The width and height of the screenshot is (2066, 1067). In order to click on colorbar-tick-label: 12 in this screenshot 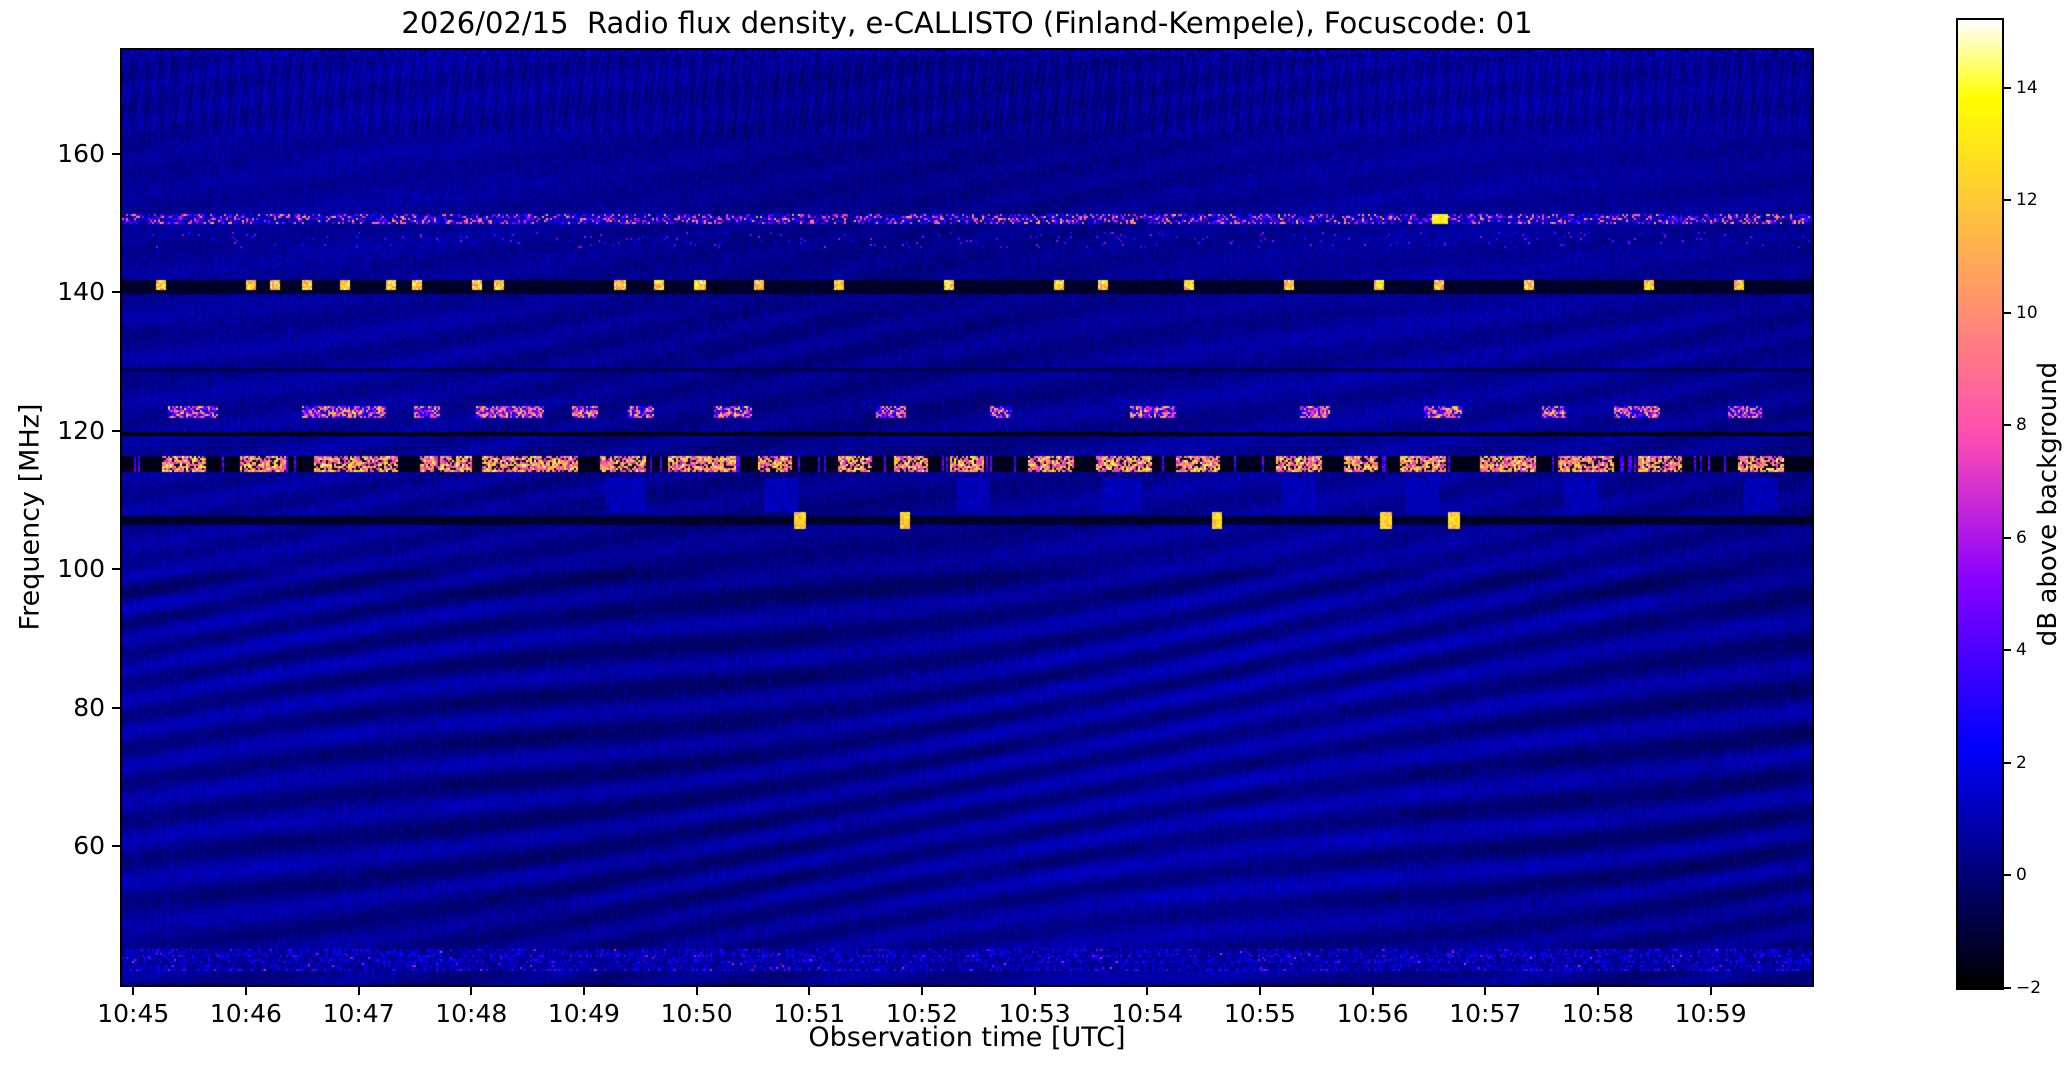, I will do `click(2027, 200)`.